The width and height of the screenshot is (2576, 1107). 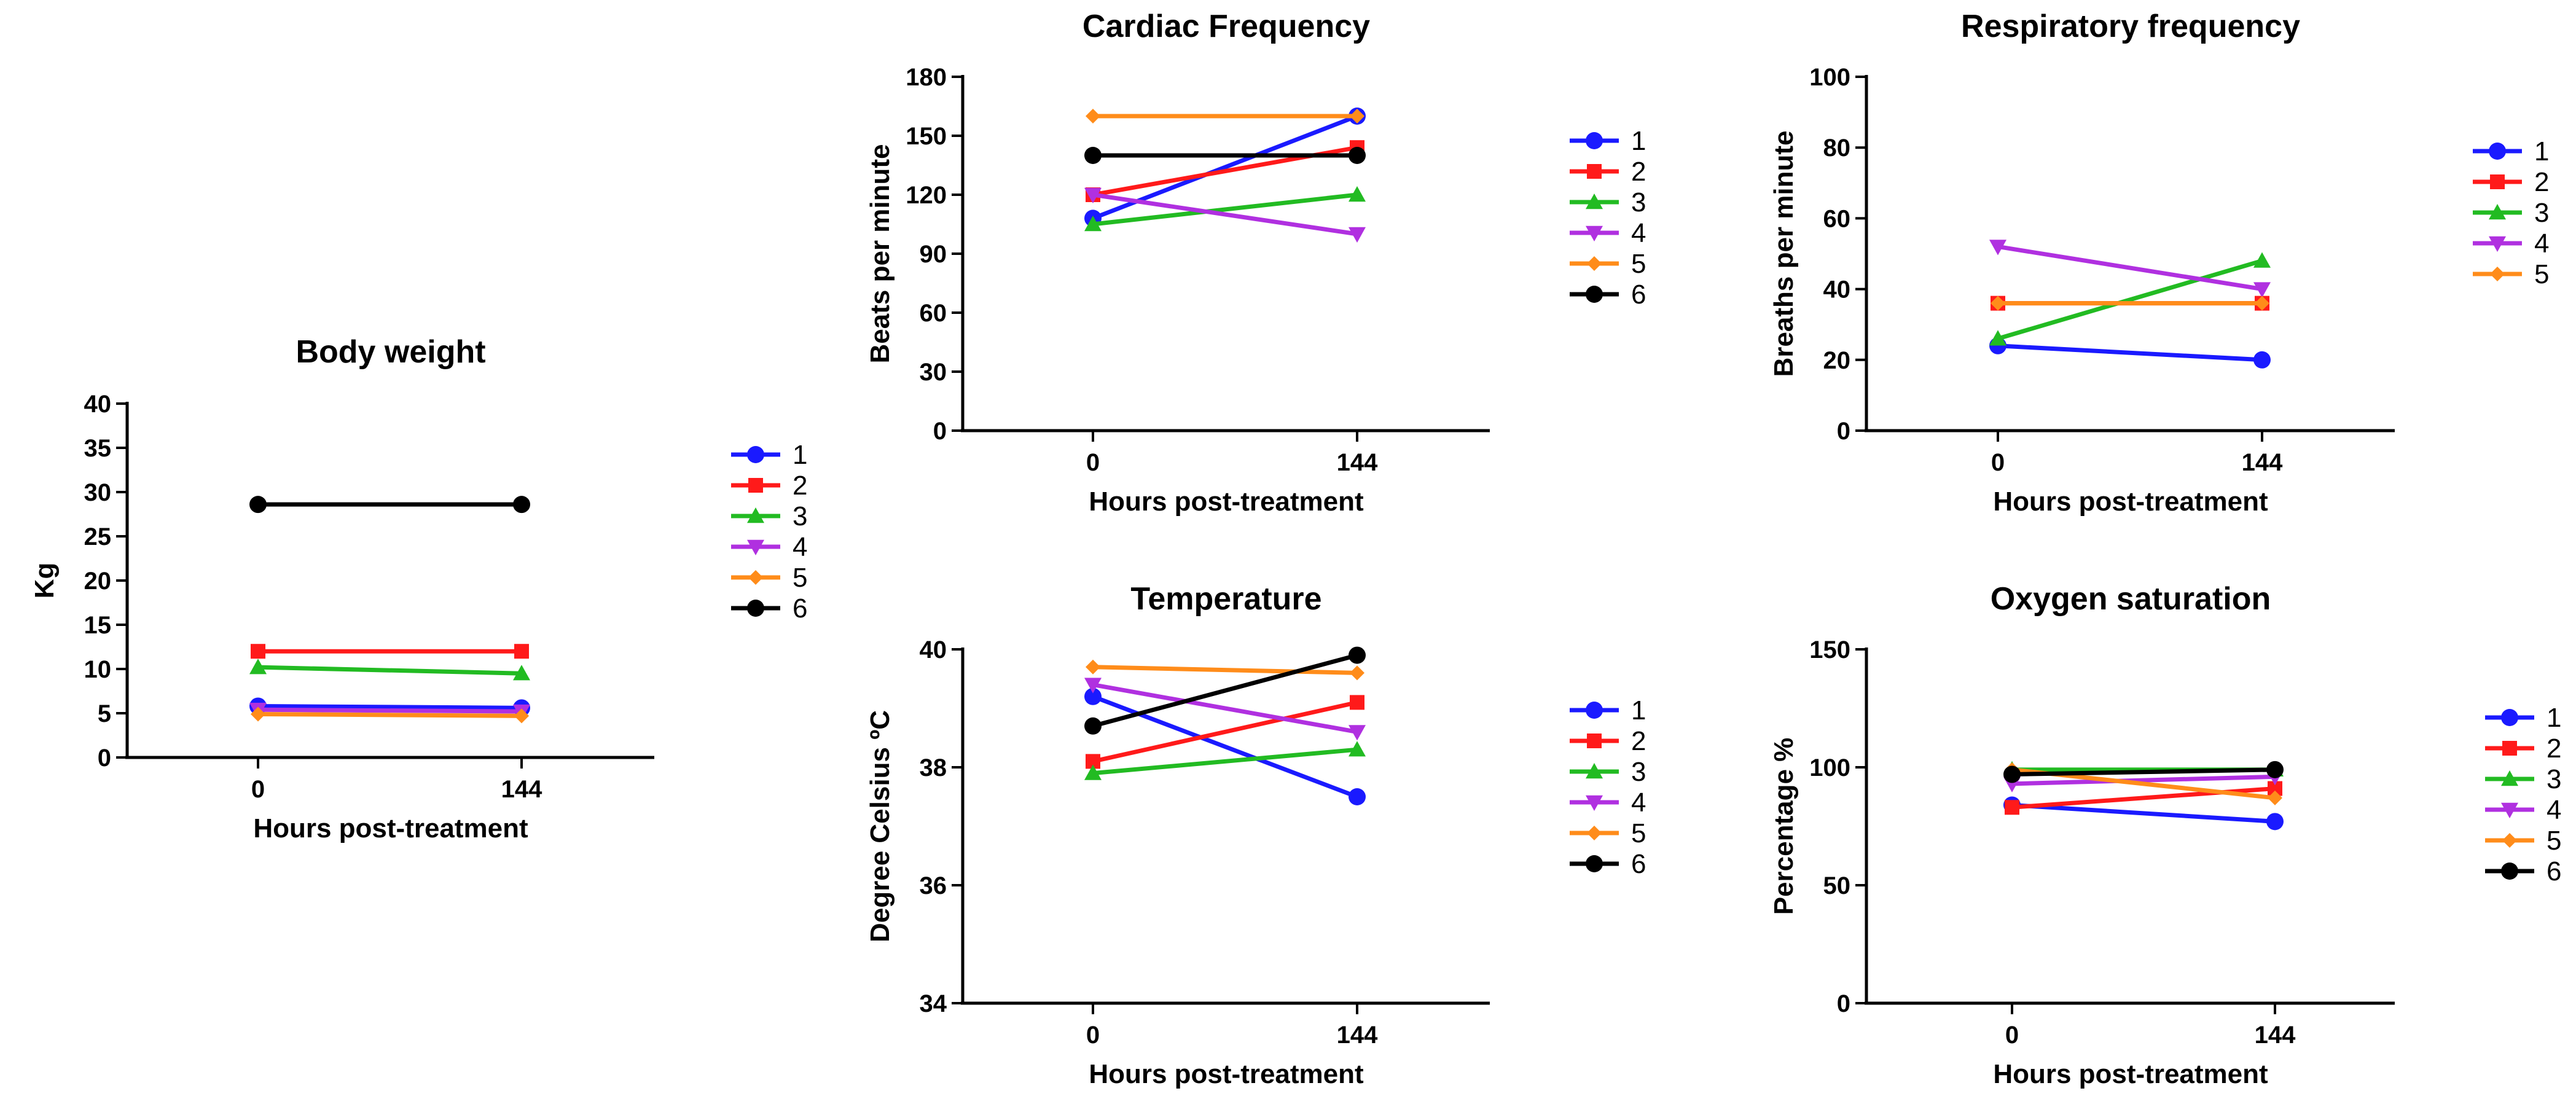 I want to click on respiratory-frequency-x-axis-label: Hours post-treatment, so click(x=2130, y=502).